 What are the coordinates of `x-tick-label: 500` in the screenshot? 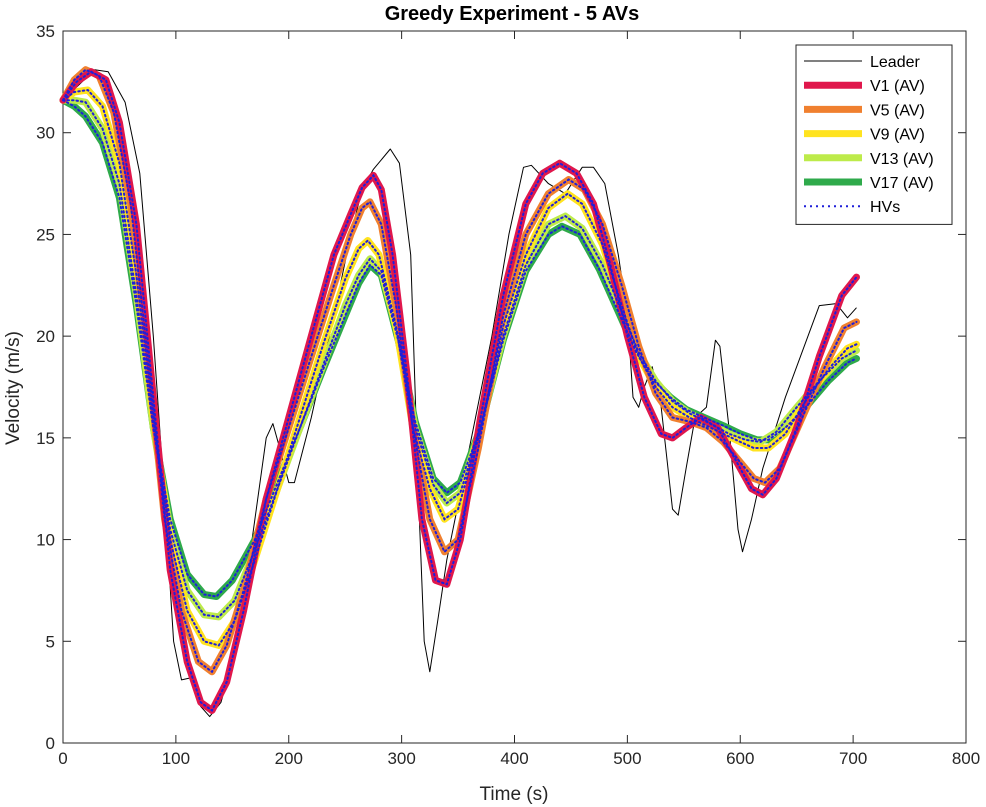 It's located at (627, 758).